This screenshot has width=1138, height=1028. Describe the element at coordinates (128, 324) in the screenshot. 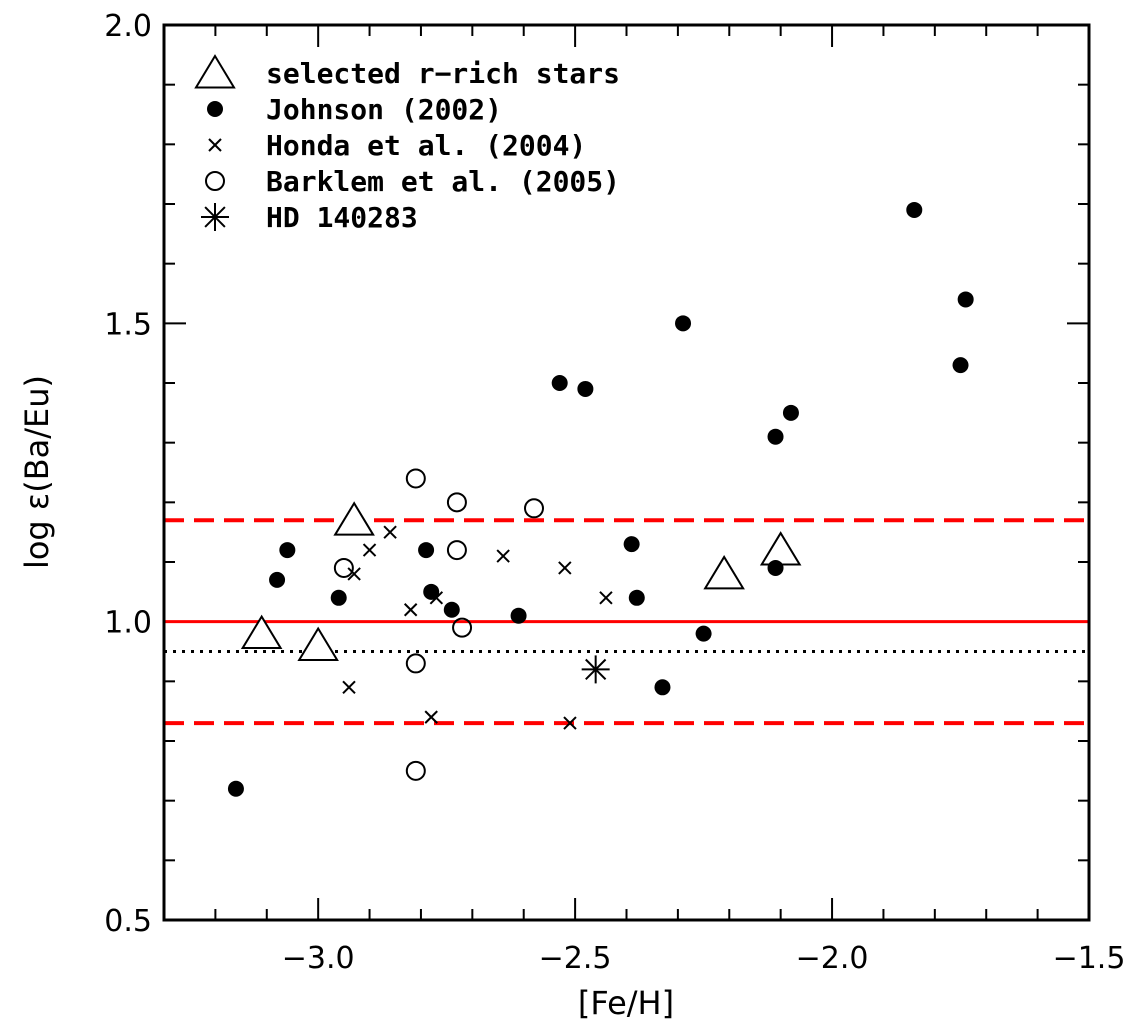

I see `y-tick-label: 1.5` at that location.